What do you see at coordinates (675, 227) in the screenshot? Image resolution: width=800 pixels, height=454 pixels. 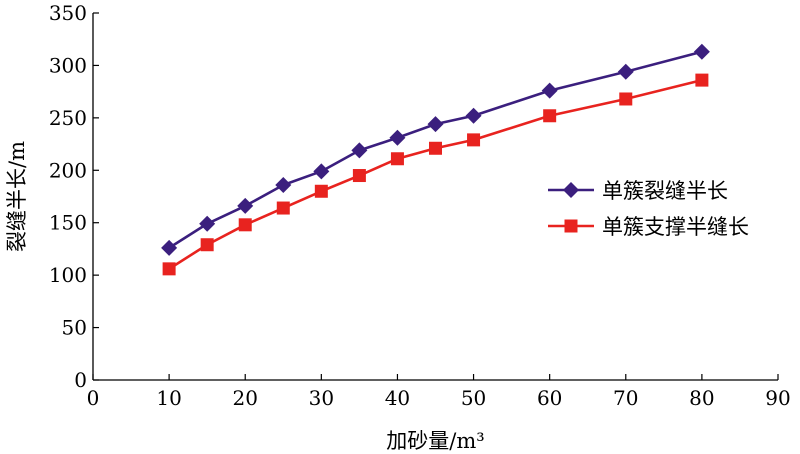 I see `legend-label: 单簇支撑半缝长` at bounding box center [675, 227].